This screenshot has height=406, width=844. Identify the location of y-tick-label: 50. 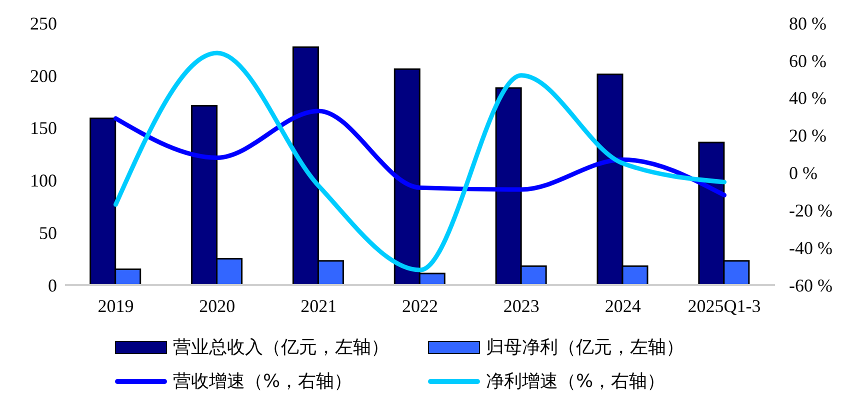
(48, 232).